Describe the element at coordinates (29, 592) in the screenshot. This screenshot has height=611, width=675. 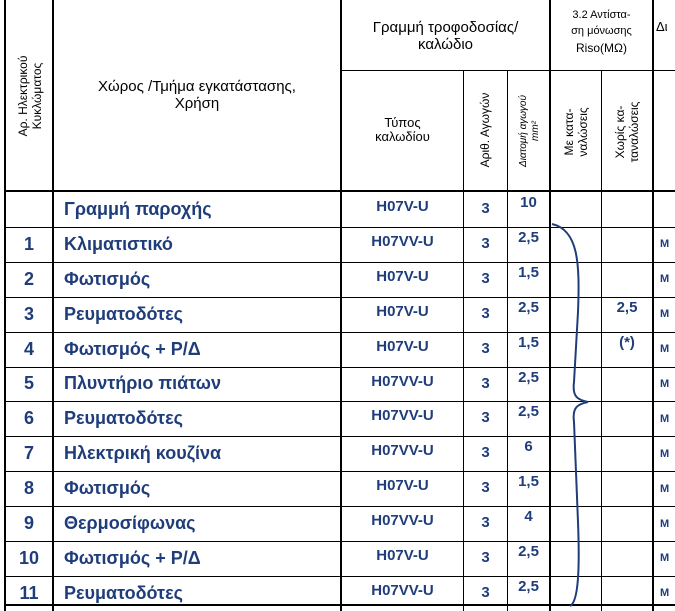
I see `row-circuit-number: 11` at that location.